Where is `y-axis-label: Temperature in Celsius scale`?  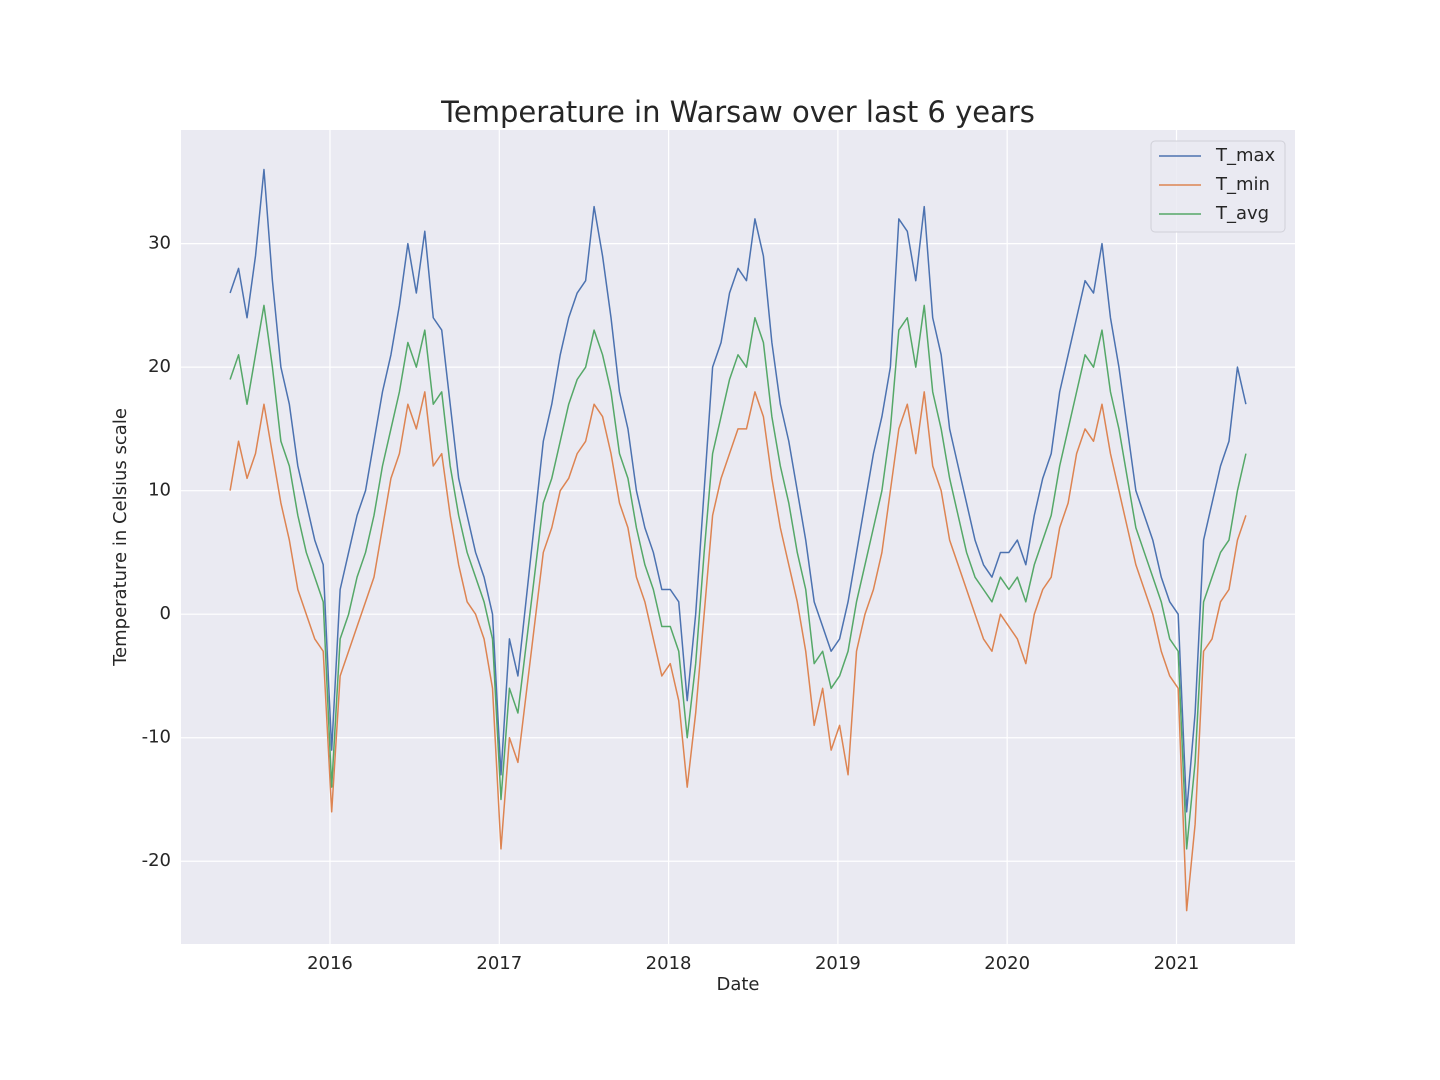 y-axis-label: Temperature in Celsius scale is located at coordinates (120, 537).